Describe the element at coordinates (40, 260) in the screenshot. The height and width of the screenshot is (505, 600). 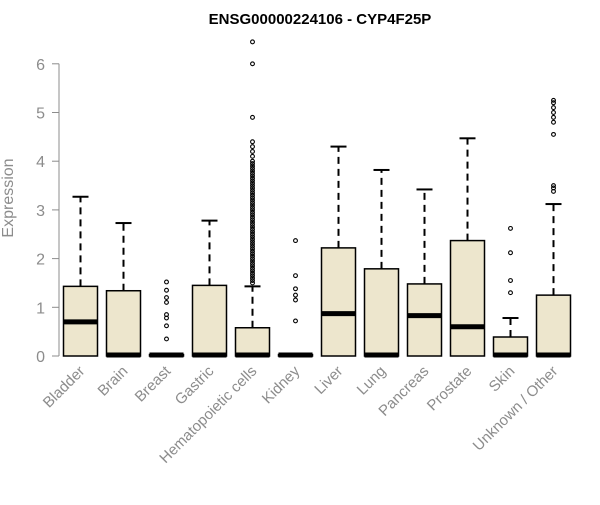
I see `y-tick-label: 2` at that location.